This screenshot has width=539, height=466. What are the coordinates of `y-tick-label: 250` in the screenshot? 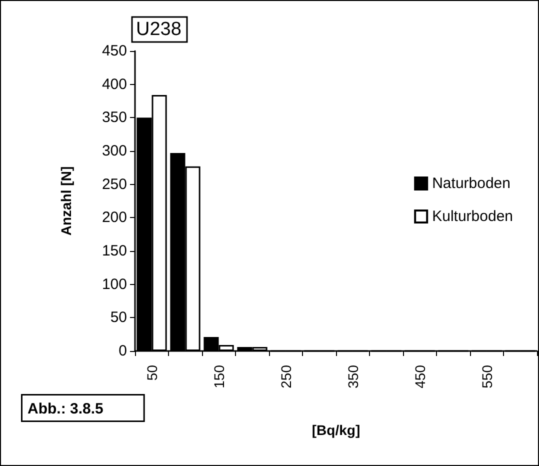 It's located at (114, 184).